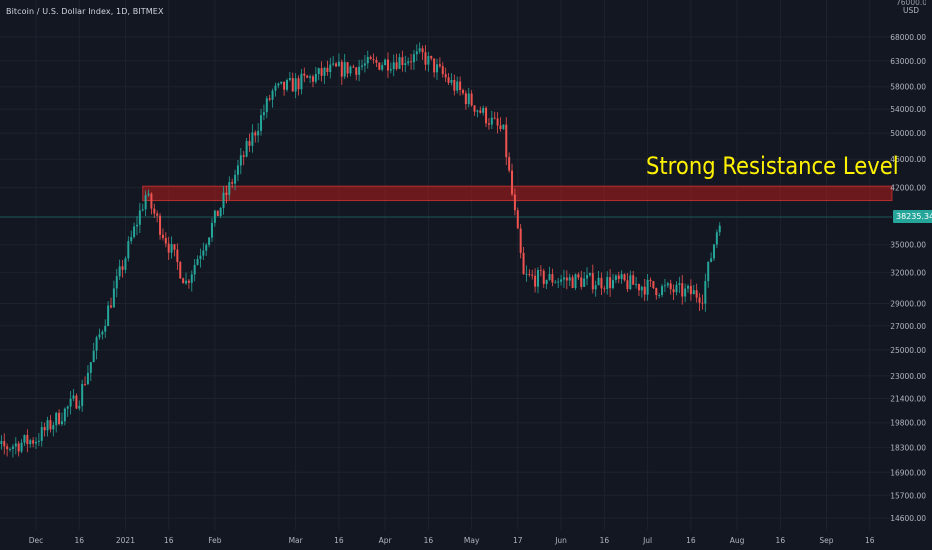  Describe the element at coordinates (560, 540) in the screenshot. I see `time-tick-label: Jun` at that location.